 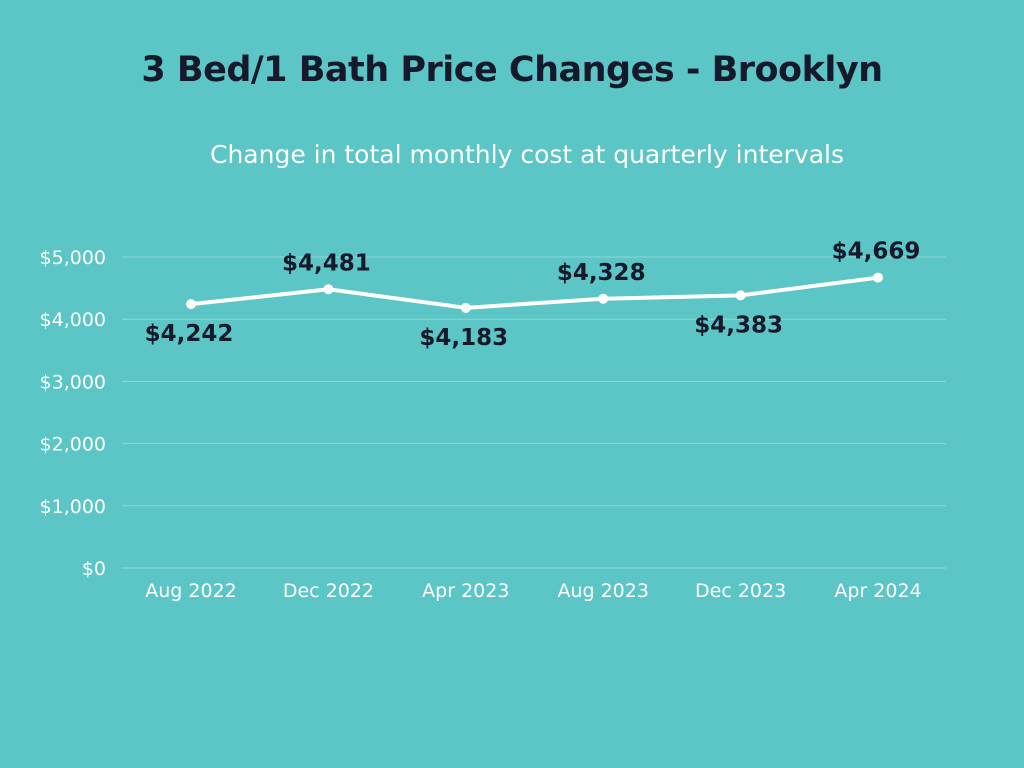 What do you see at coordinates (601, 273) in the screenshot?
I see `data-label: $4,328` at bounding box center [601, 273].